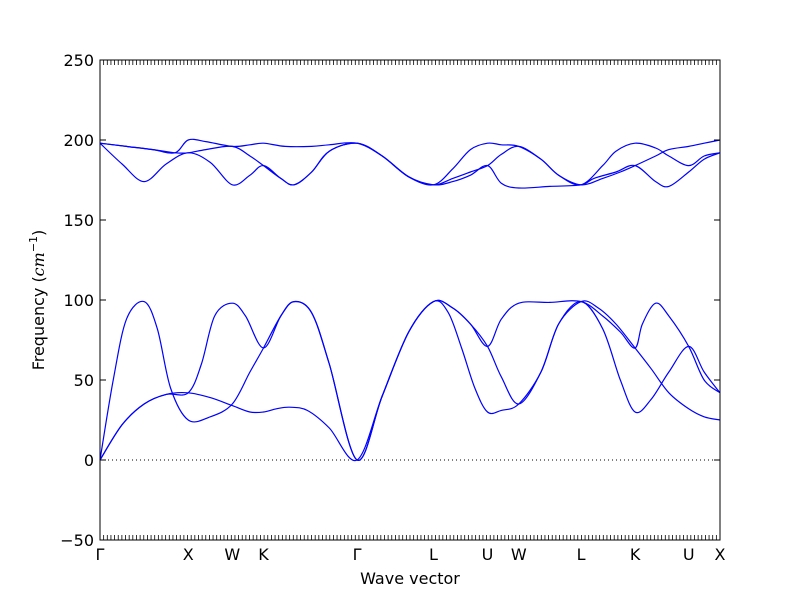  Describe the element at coordinates (519, 554) in the screenshot. I see `x-tick-label-8: W` at that location.